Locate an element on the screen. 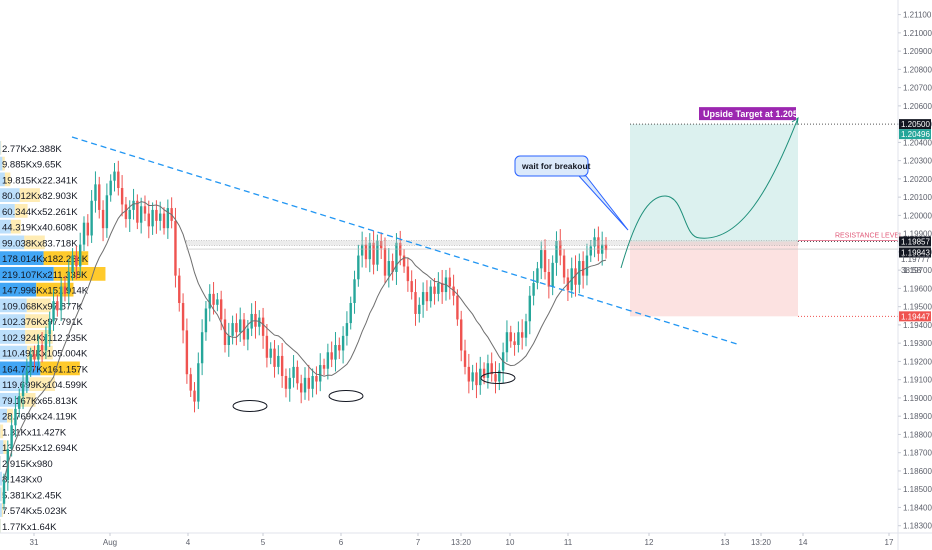 This screenshot has height=550, width=932. price-label-target: 1.20500 is located at coordinates (915, 124).